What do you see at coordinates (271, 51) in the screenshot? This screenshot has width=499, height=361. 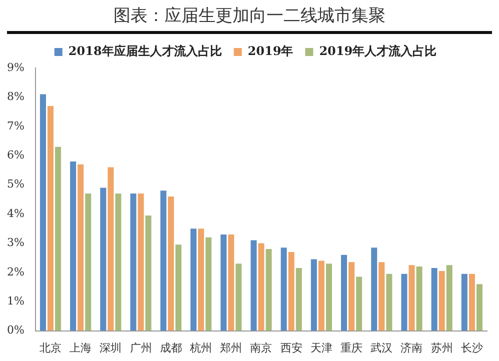 I see `legend-label: 2019年` at bounding box center [271, 51].